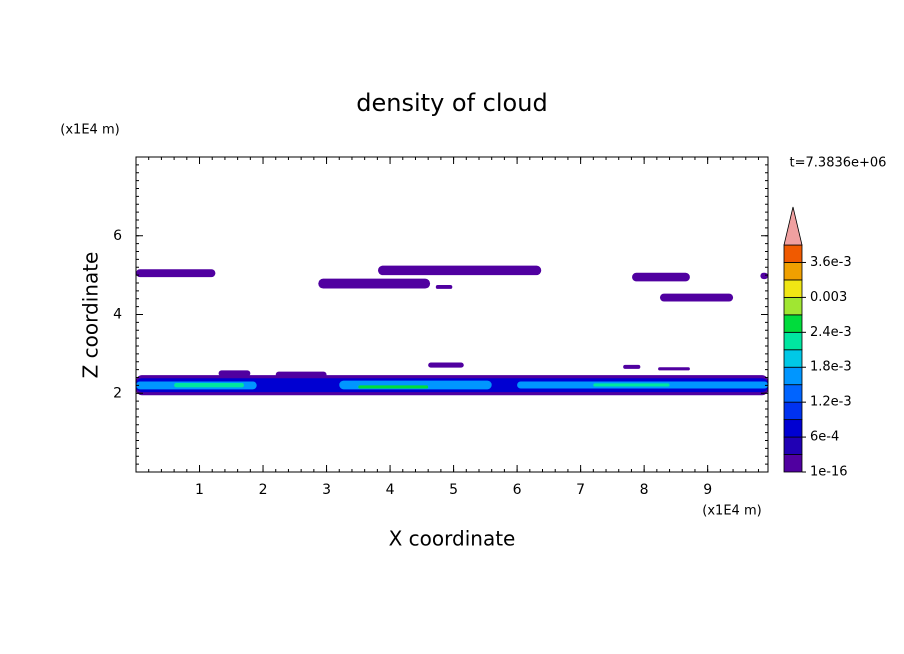  I want to click on colorbar-tick-label: 1.2e-3, so click(831, 402).